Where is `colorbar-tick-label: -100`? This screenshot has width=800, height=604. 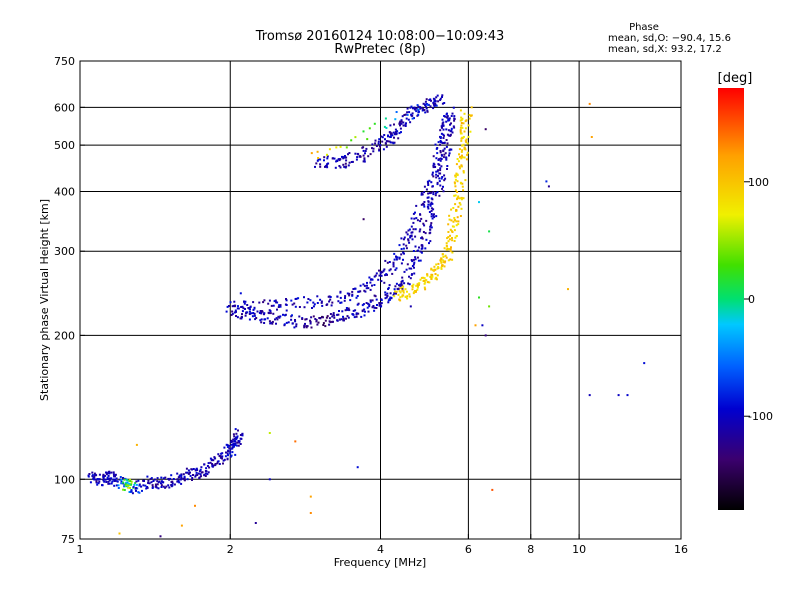
colorbar-tick-label: -100 is located at coordinates (760, 416).